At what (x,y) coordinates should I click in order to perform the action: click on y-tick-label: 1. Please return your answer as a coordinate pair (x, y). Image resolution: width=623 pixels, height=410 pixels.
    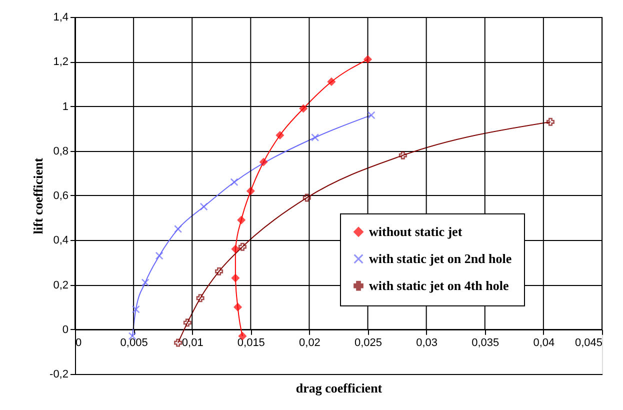
    Looking at the image, I should click on (65, 106).